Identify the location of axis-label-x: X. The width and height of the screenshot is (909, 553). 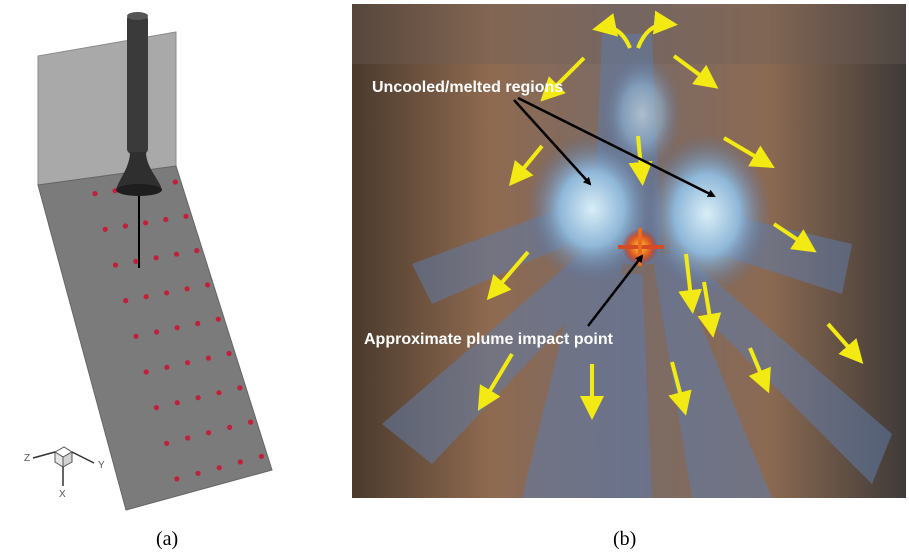
(62, 494).